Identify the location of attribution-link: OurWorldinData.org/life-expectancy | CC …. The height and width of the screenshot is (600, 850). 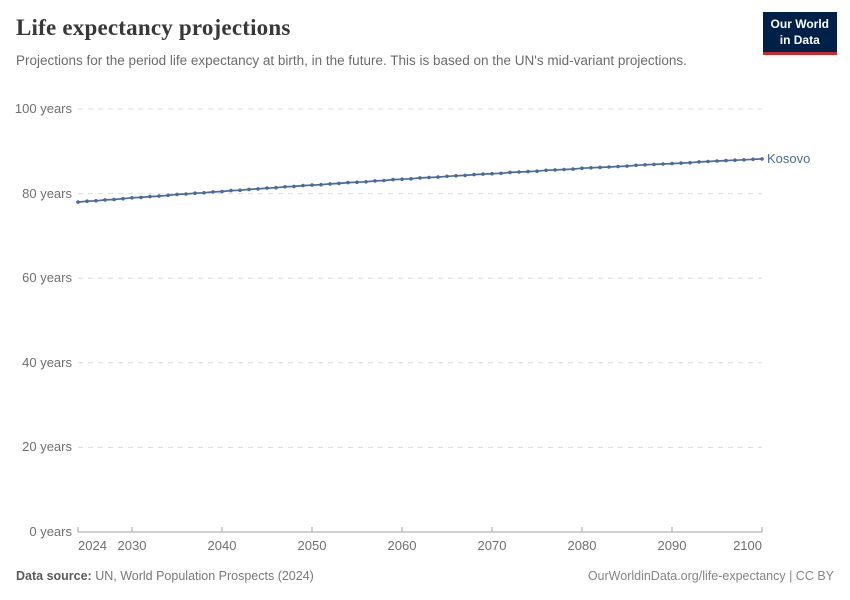
(710, 576).